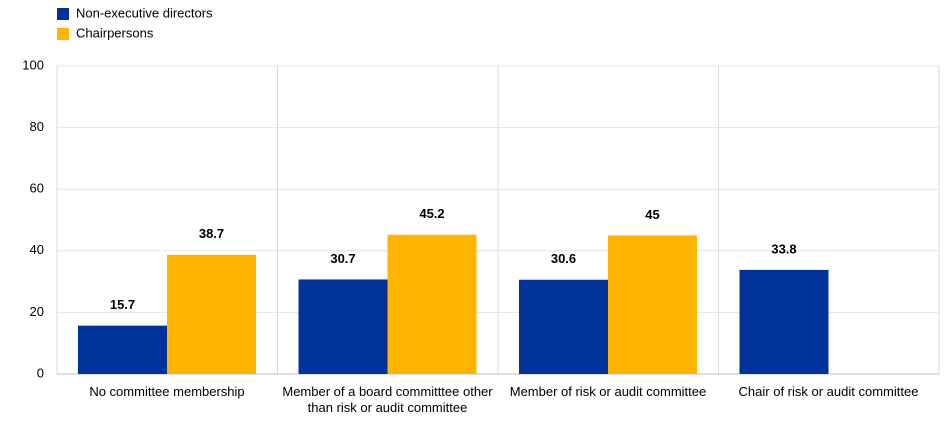 The height and width of the screenshot is (439, 951). I want to click on value-label: 33.8, so click(783, 248).